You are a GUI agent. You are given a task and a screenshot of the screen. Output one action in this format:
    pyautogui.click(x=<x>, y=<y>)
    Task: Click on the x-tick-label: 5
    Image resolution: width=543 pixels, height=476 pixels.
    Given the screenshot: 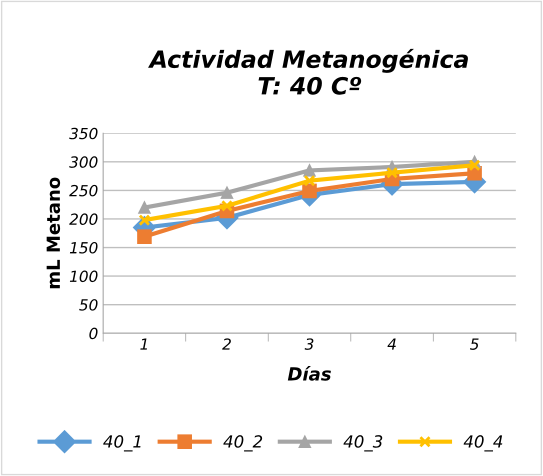 What is the action you would take?
    pyautogui.click(x=474, y=344)
    